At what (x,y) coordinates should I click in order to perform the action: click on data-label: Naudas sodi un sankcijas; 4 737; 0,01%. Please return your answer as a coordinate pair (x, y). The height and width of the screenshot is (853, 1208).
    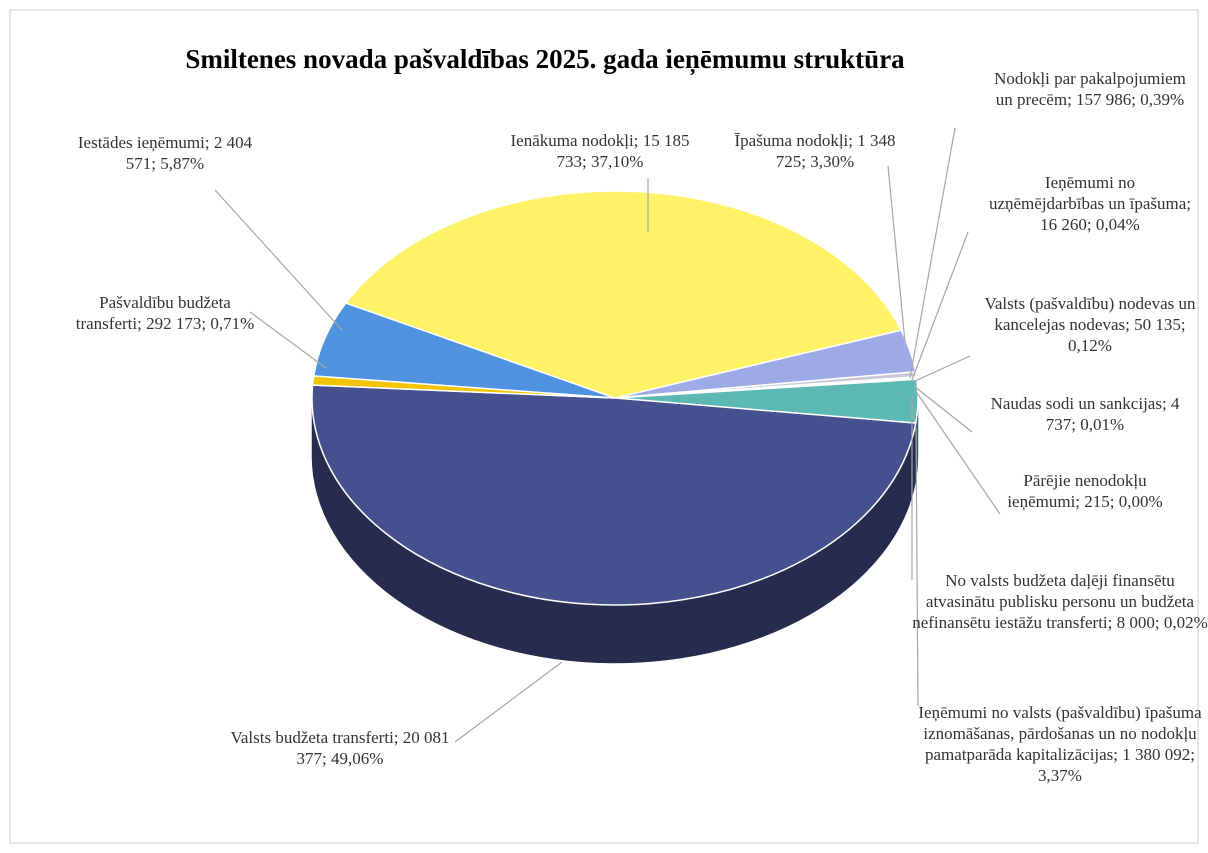
    Looking at the image, I should click on (1085, 414).